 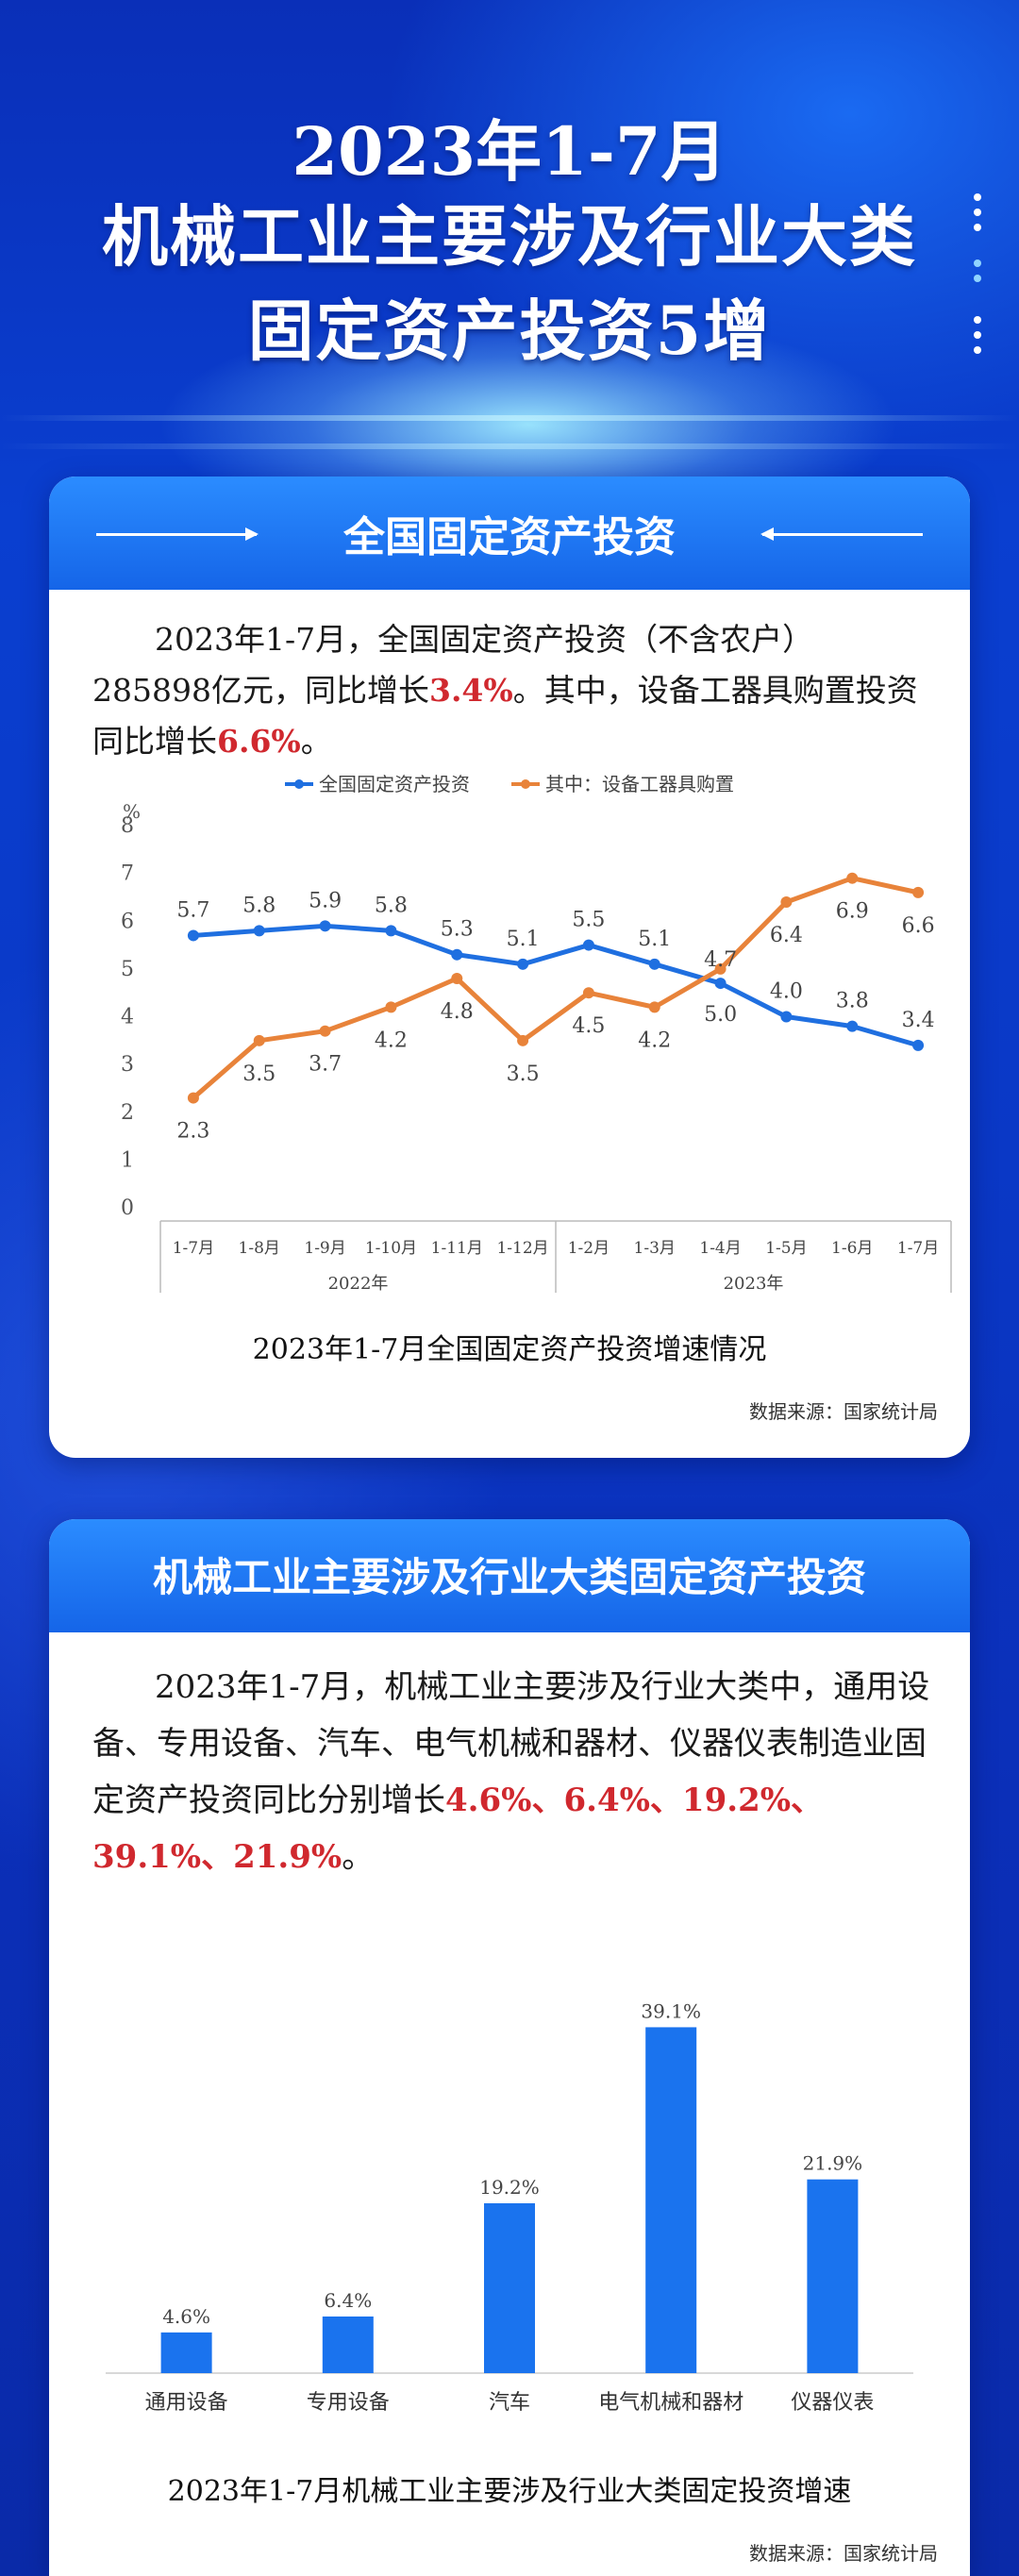 What do you see at coordinates (325, 1065) in the screenshot?
I see `data-label: 3.7` at bounding box center [325, 1065].